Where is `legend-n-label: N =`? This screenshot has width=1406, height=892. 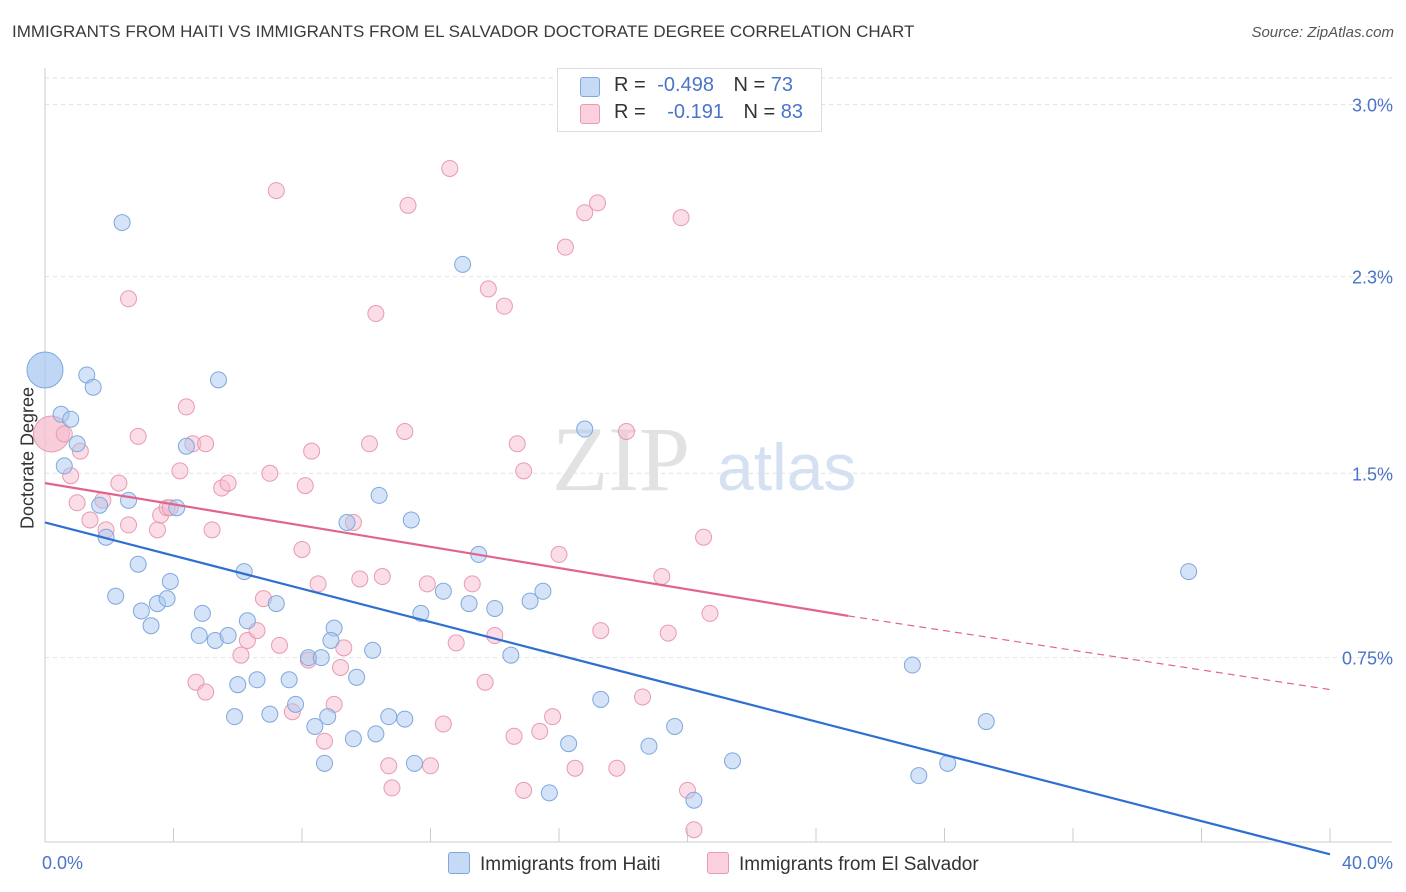
legend-n-label: N = is located at coordinates (759, 112).